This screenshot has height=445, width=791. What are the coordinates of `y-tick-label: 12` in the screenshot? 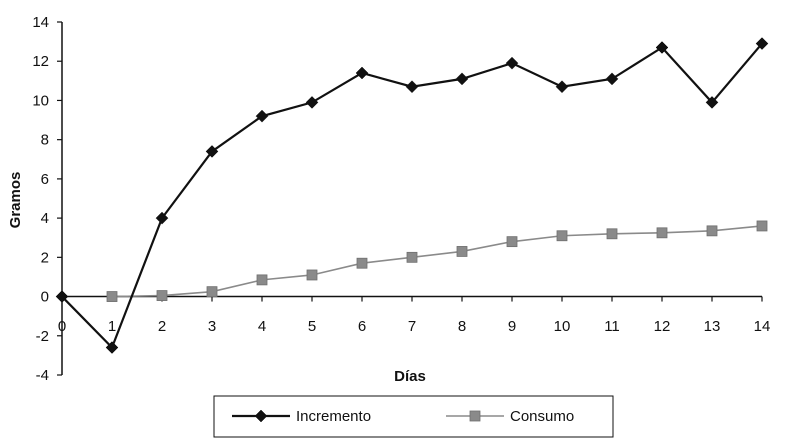 It's located at (40, 61).